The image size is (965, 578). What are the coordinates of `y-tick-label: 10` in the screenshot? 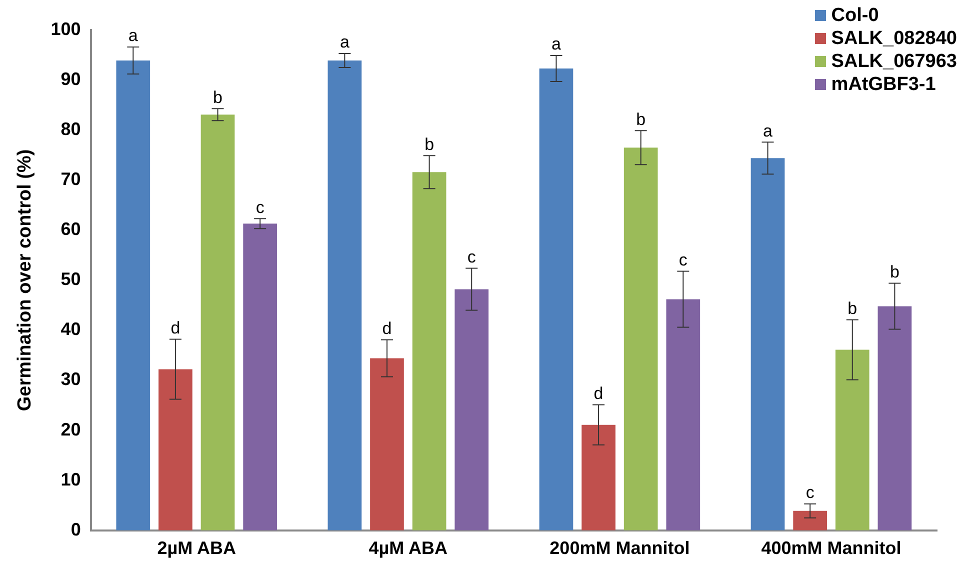 It's located at (70, 479).